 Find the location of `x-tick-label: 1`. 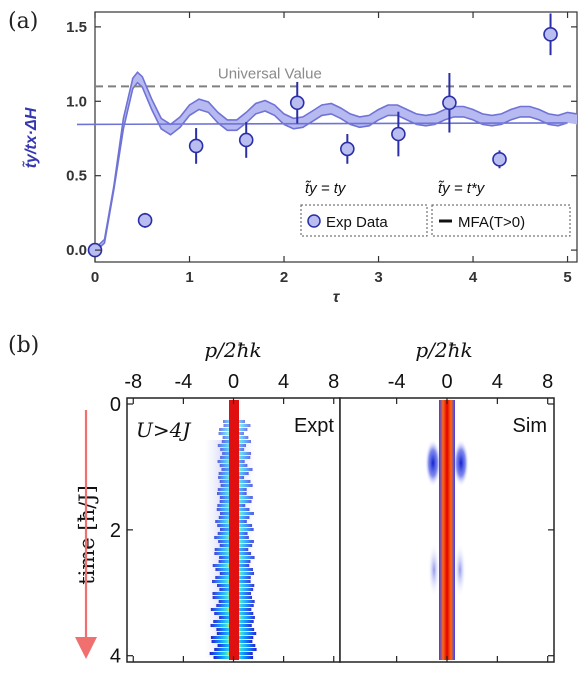

x-tick-label: 1 is located at coordinates (189, 277).